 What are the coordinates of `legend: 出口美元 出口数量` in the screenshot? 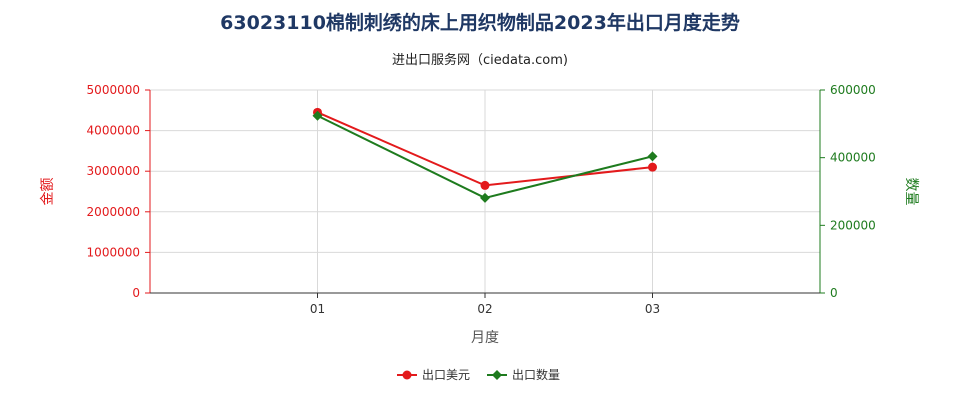 It's located at (478, 374).